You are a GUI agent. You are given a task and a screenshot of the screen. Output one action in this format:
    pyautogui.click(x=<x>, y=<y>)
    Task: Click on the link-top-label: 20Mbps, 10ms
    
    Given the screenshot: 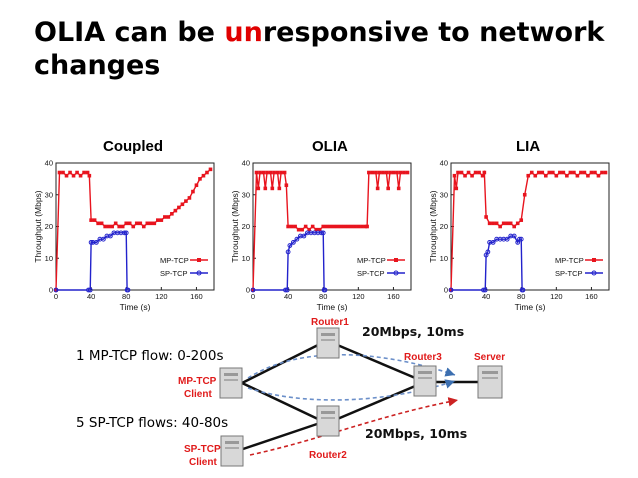 What is the action you would take?
    pyautogui.click(x=413, y=331)
    